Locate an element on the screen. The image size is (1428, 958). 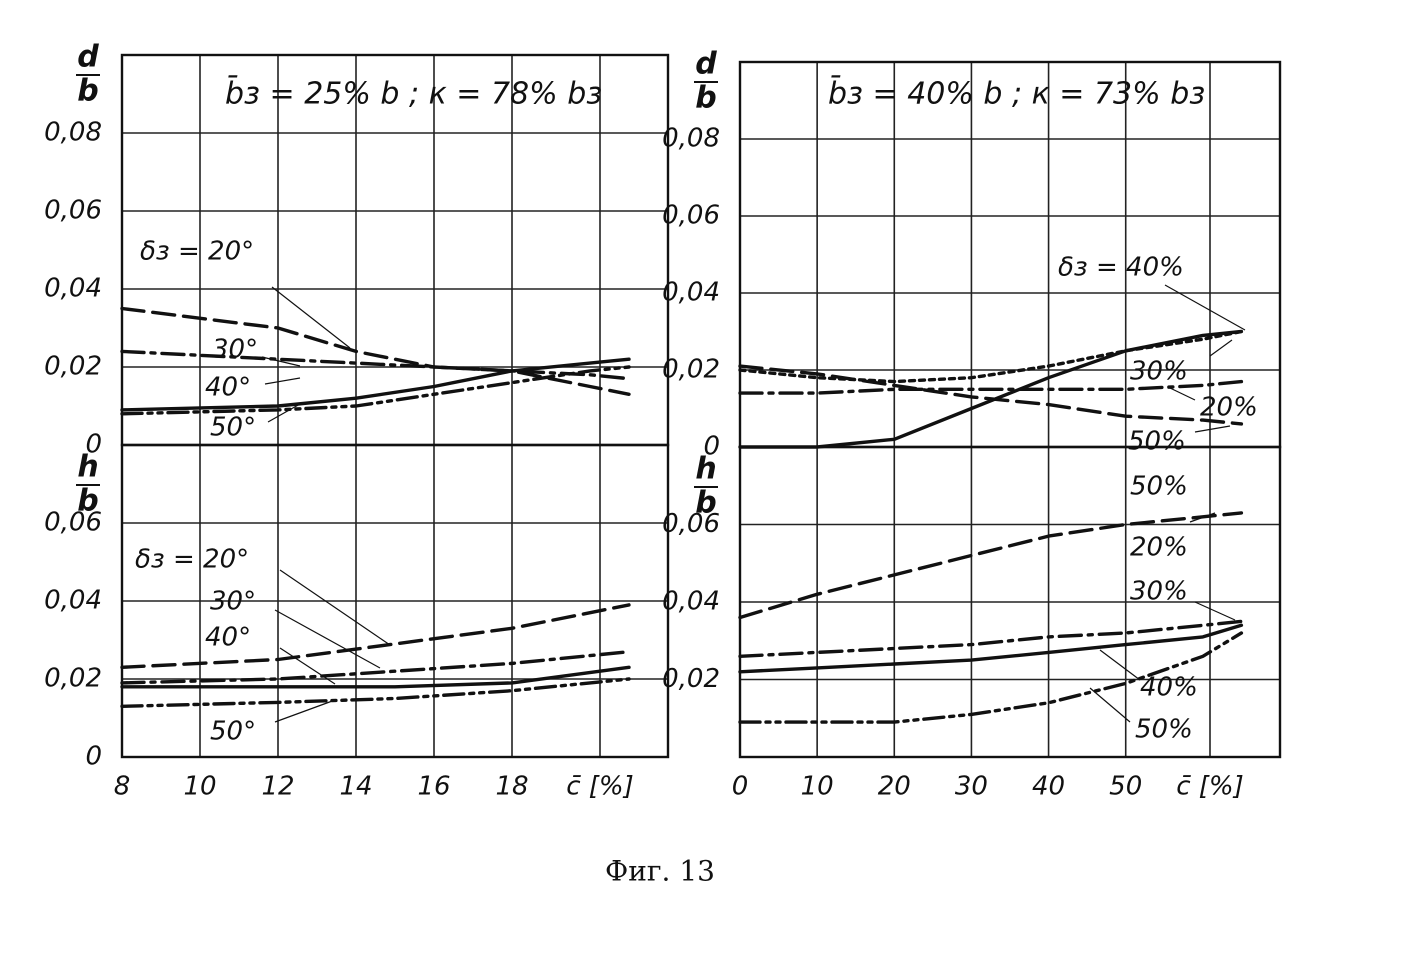
x-tick-label: 40 is located at coordinates (1048, 787).